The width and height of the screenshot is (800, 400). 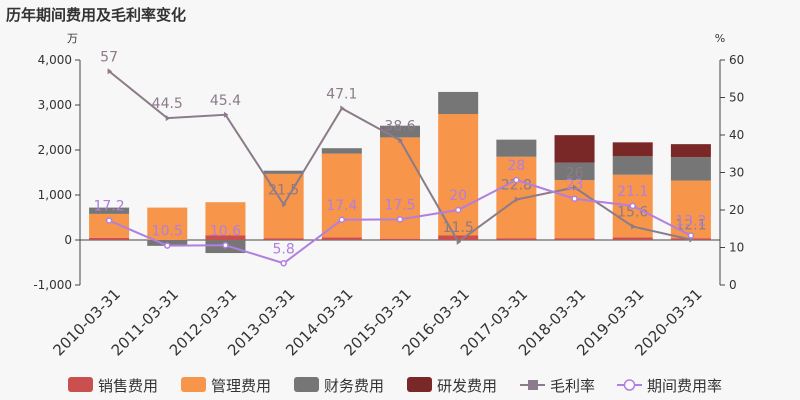 What do you see at coordinates (736, 248) in the screenshot?
I see `right-tick-label: 10` at bounding box center [736, 248].